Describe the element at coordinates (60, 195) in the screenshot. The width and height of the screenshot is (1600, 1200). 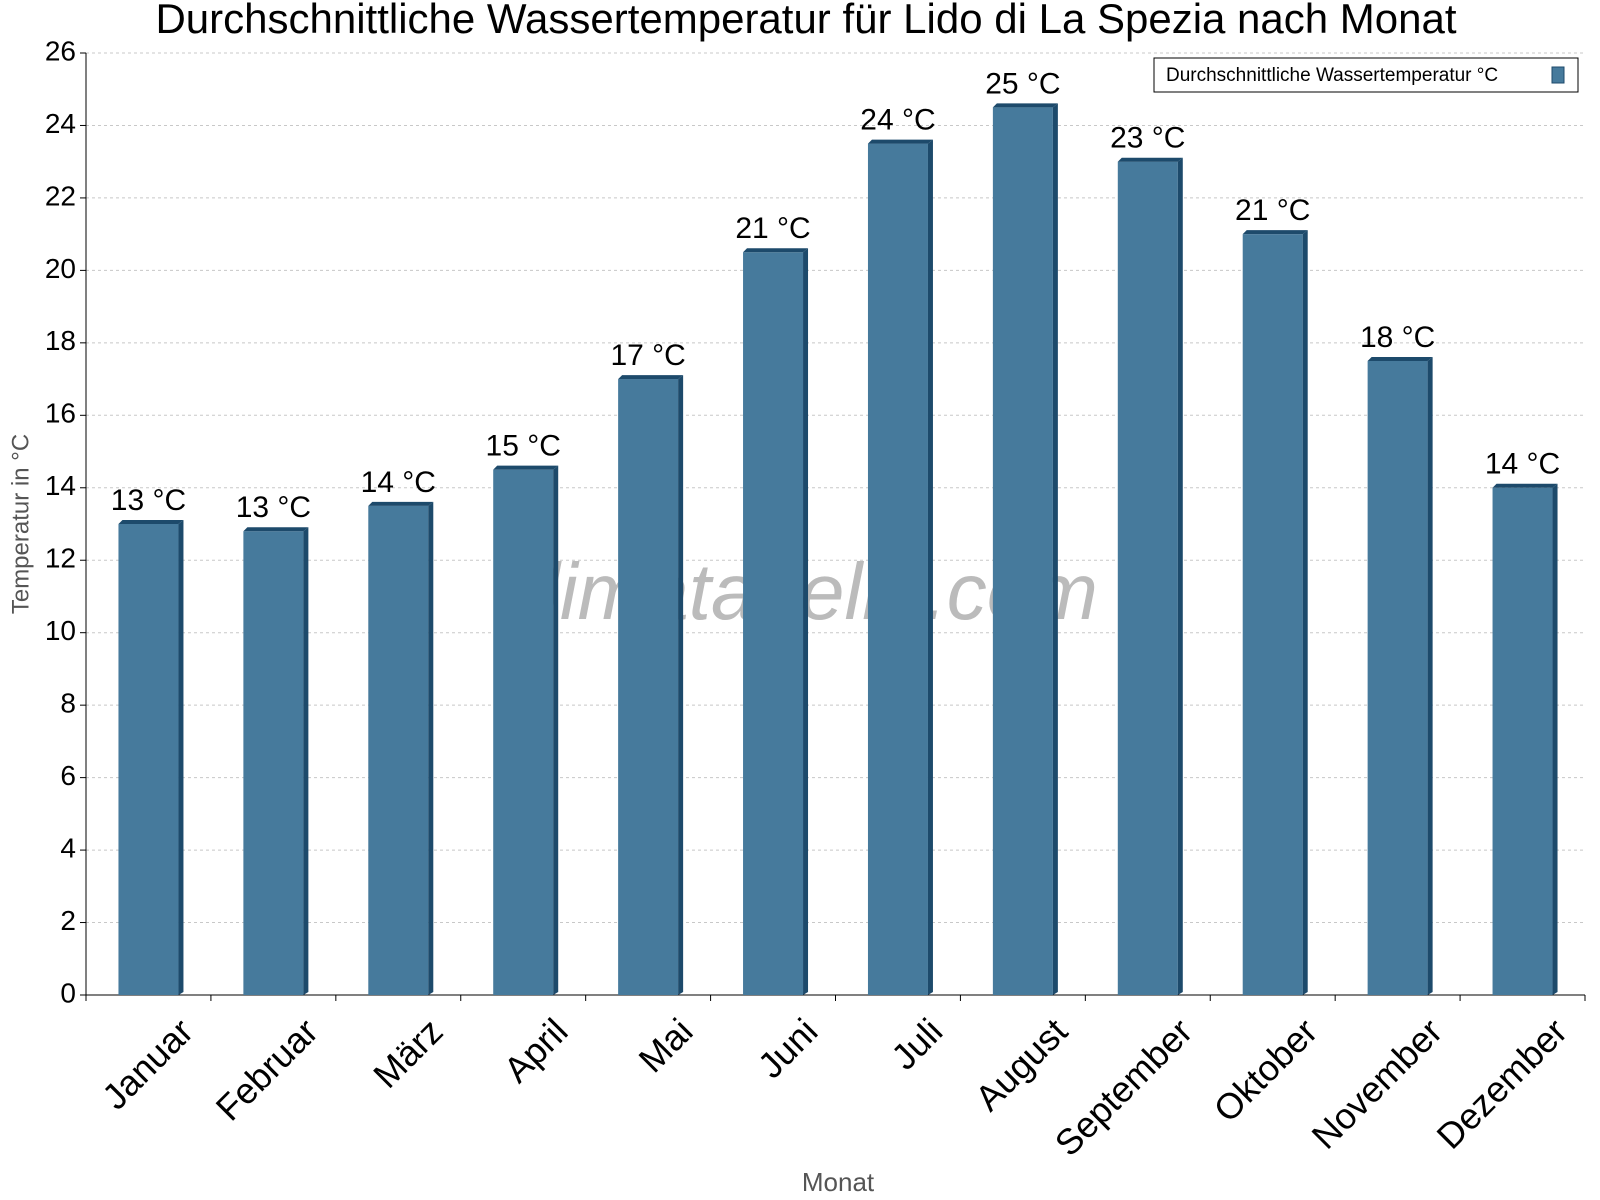
I see `y-tick-label: 22` at that location.